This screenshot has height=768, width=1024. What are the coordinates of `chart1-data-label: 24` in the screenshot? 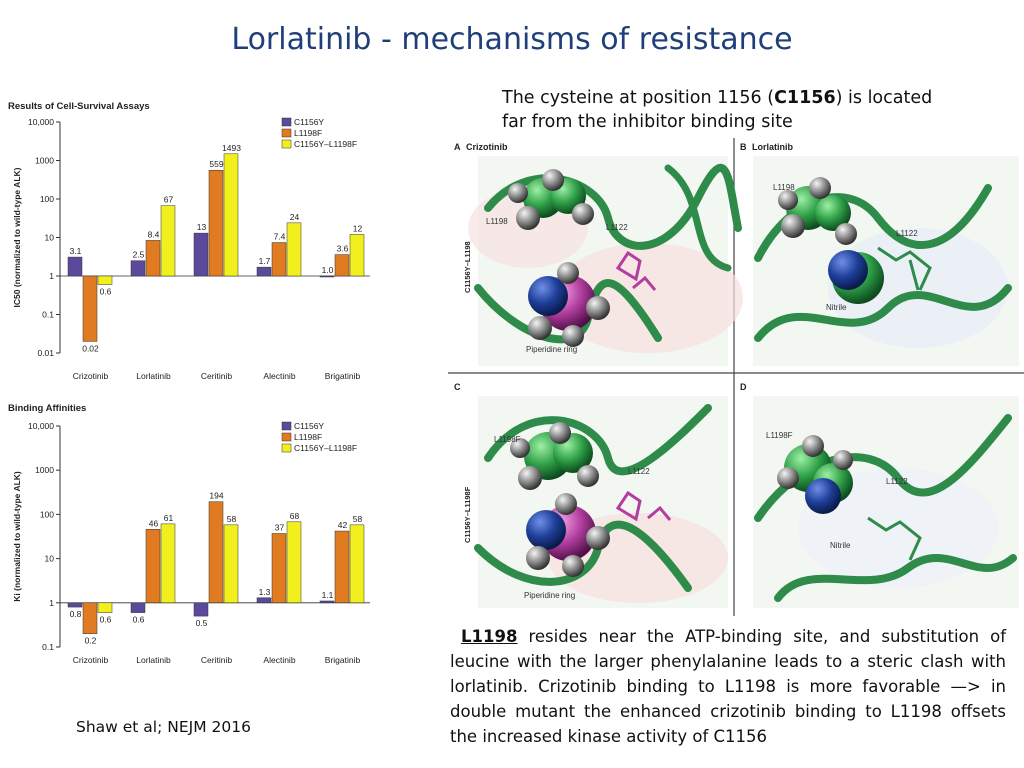 It's located at (295, 217).